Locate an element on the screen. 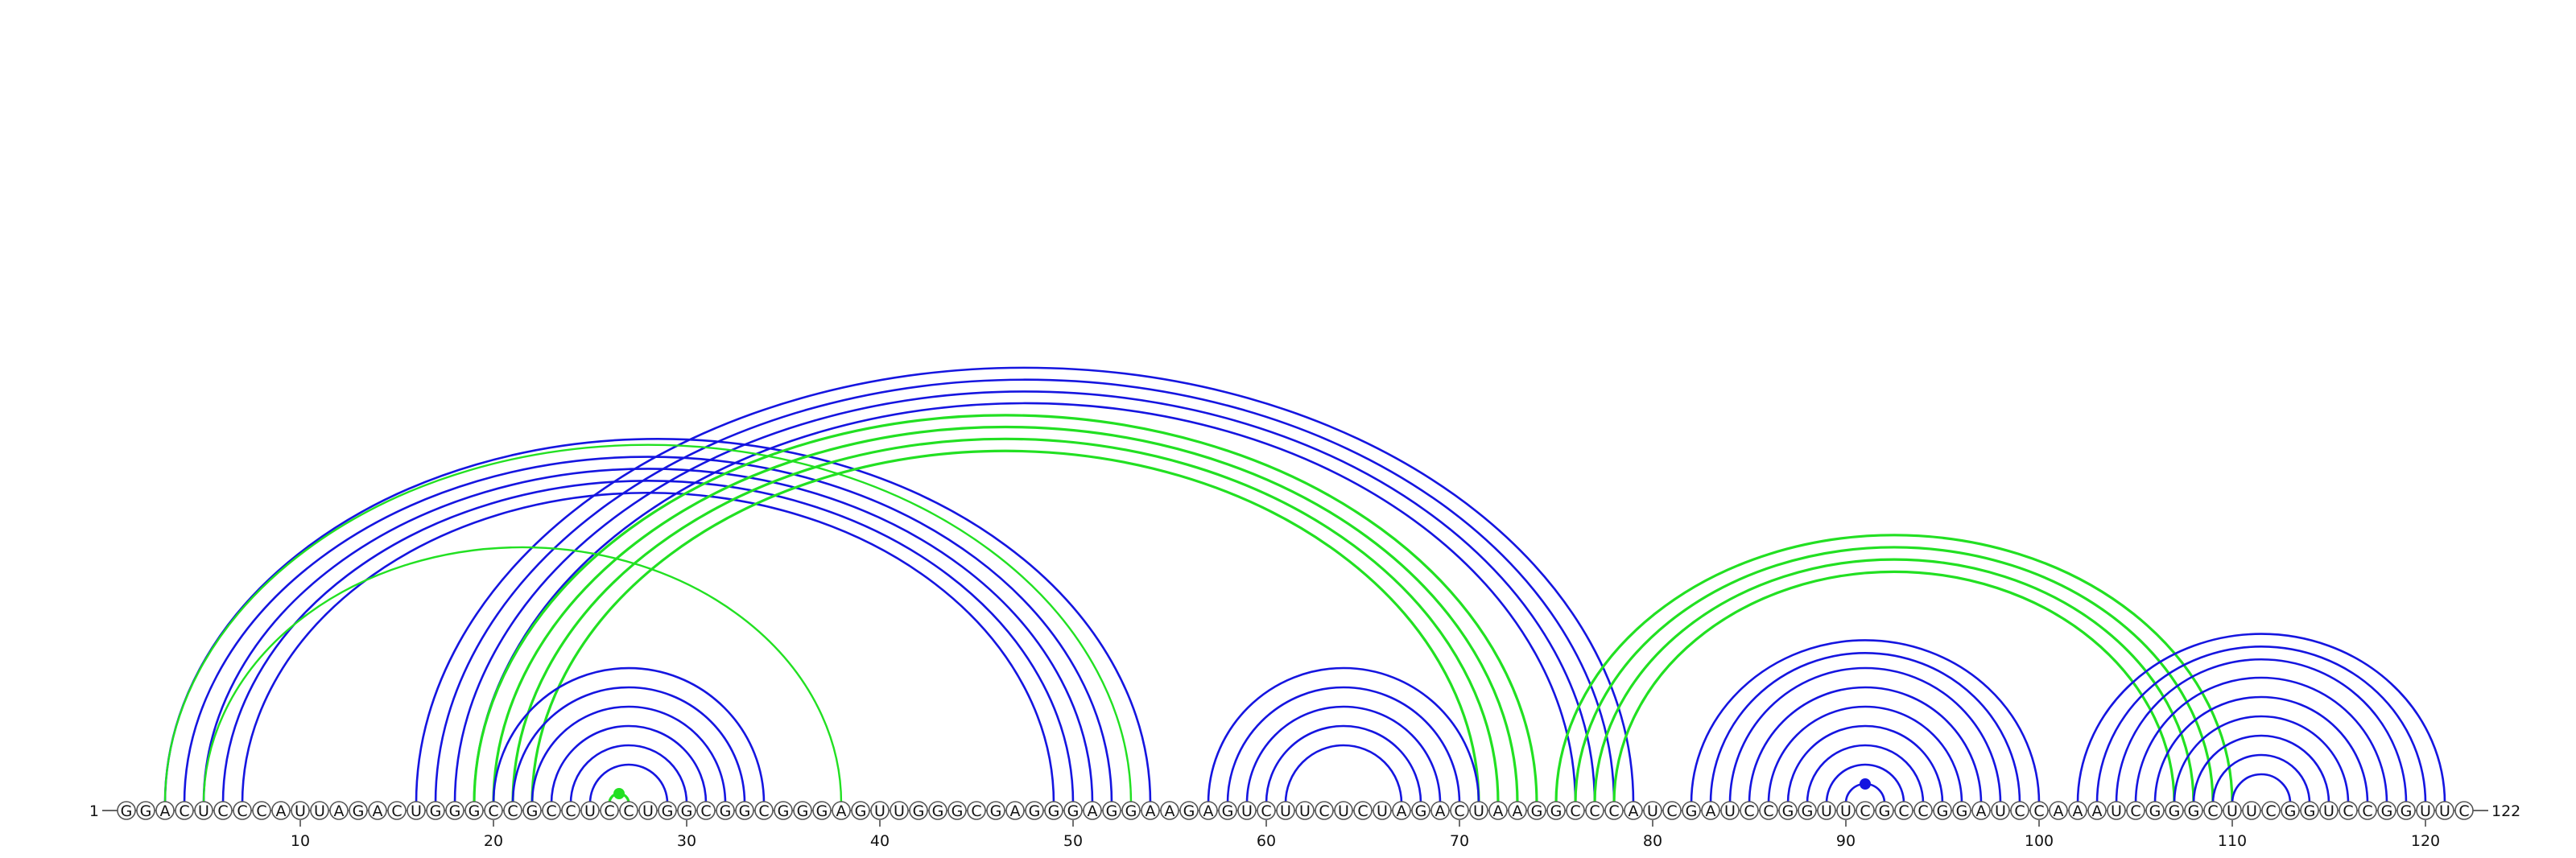 Image resolution: width=2576 pixels, height=858 pixels. tick-label: 100 is located at coordinates (2039, 841).